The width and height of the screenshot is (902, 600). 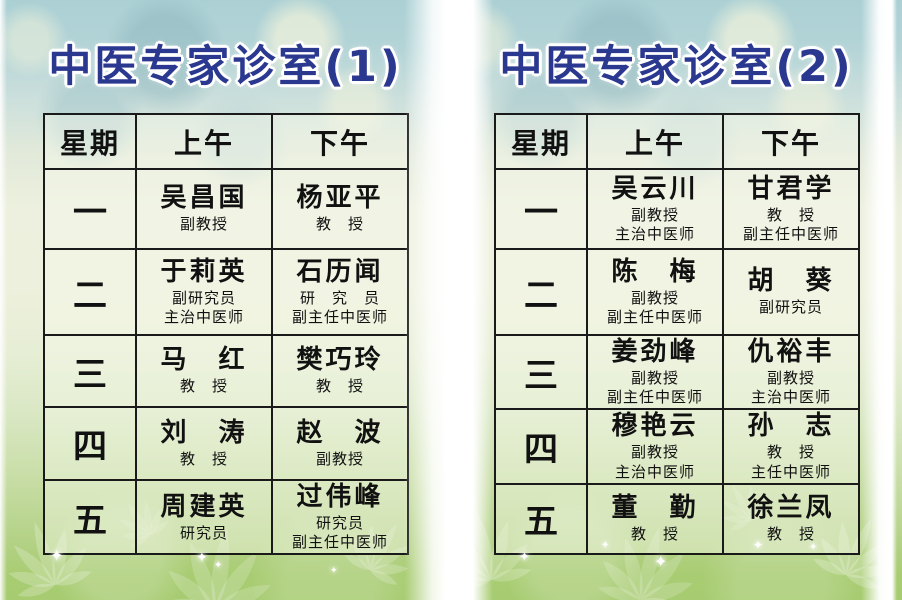 What do you see at coordinates (204, 271) in the screenshot?
I see `doctor-name: 于莉英` at bounding box center [204, 271].